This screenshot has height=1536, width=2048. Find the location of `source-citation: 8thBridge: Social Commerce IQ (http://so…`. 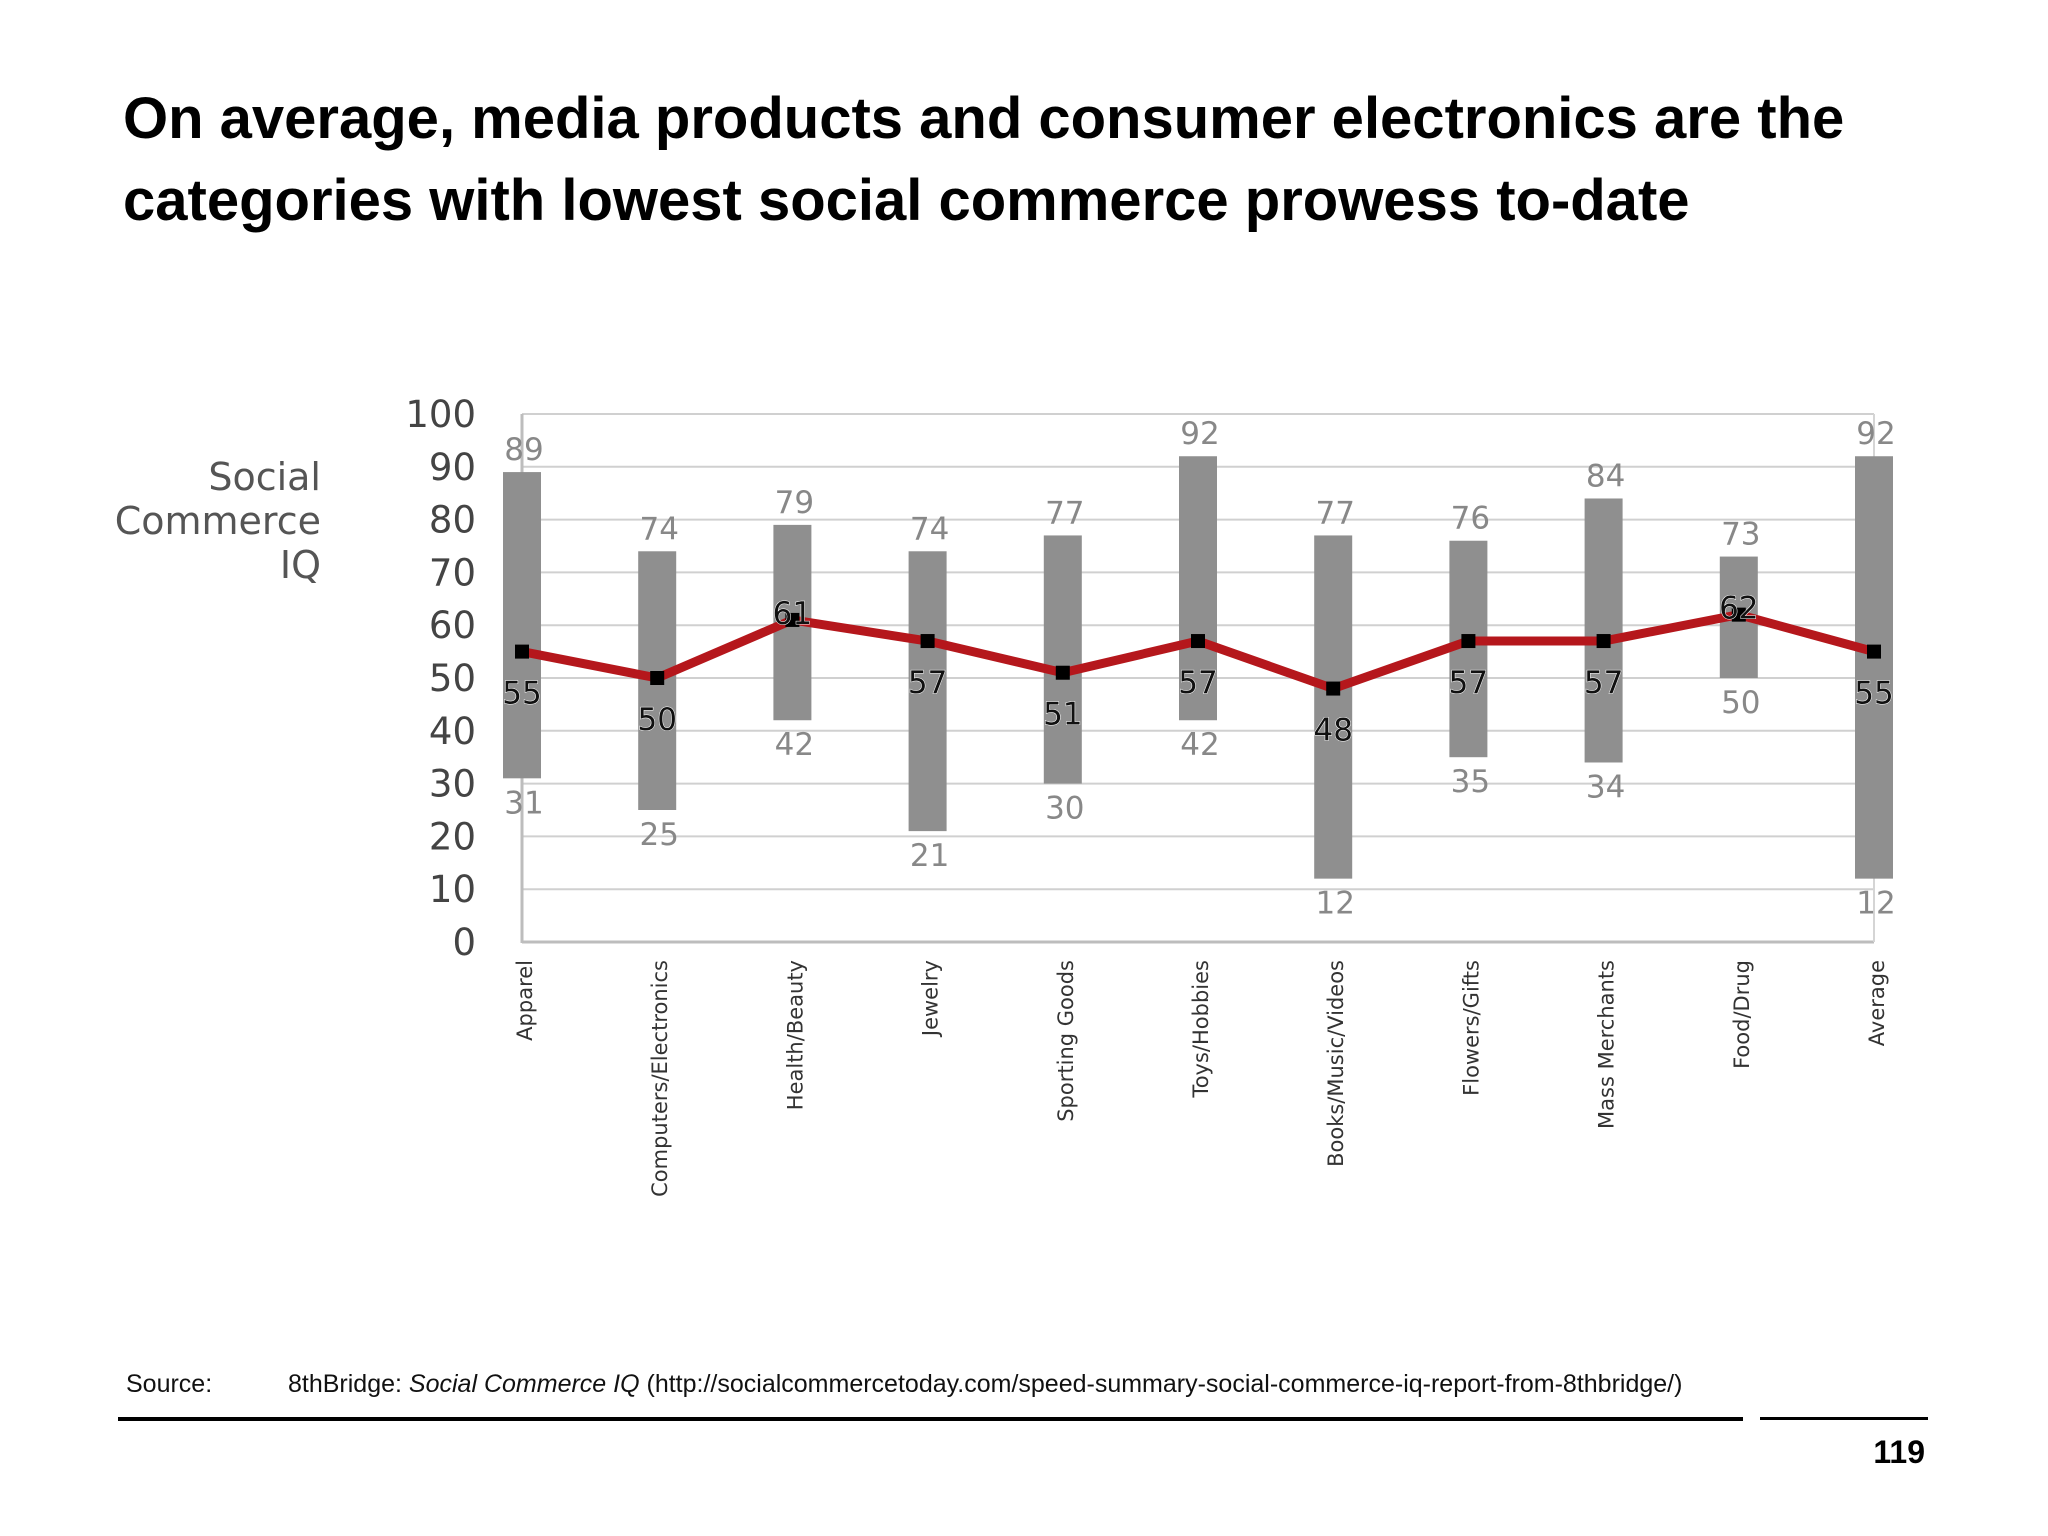

source-citation: 8thBridge: Social Commerce IQ (http://so… is located at coordinates (985, 1384).